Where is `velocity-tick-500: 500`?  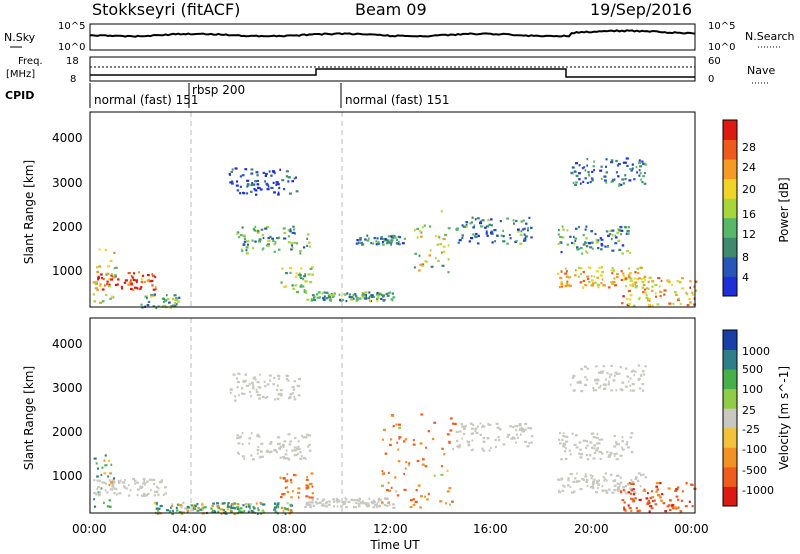
velocity-tick-500: 500 is located at coordinates (752, 369).